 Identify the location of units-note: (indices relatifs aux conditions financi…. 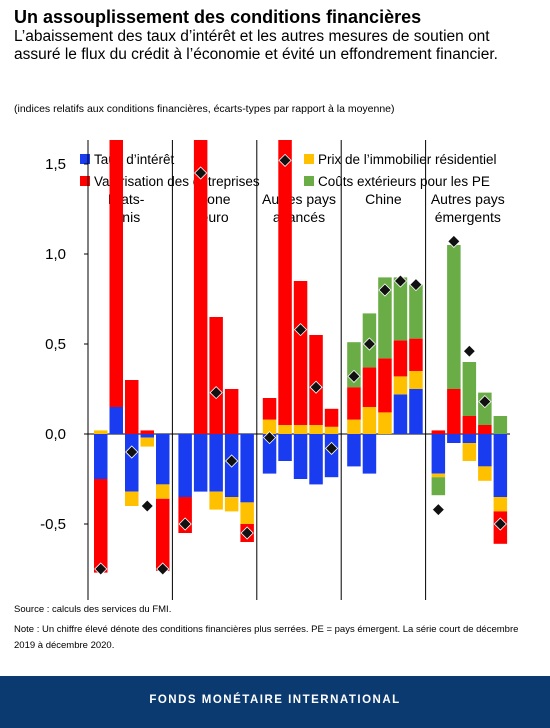
(204, 109).